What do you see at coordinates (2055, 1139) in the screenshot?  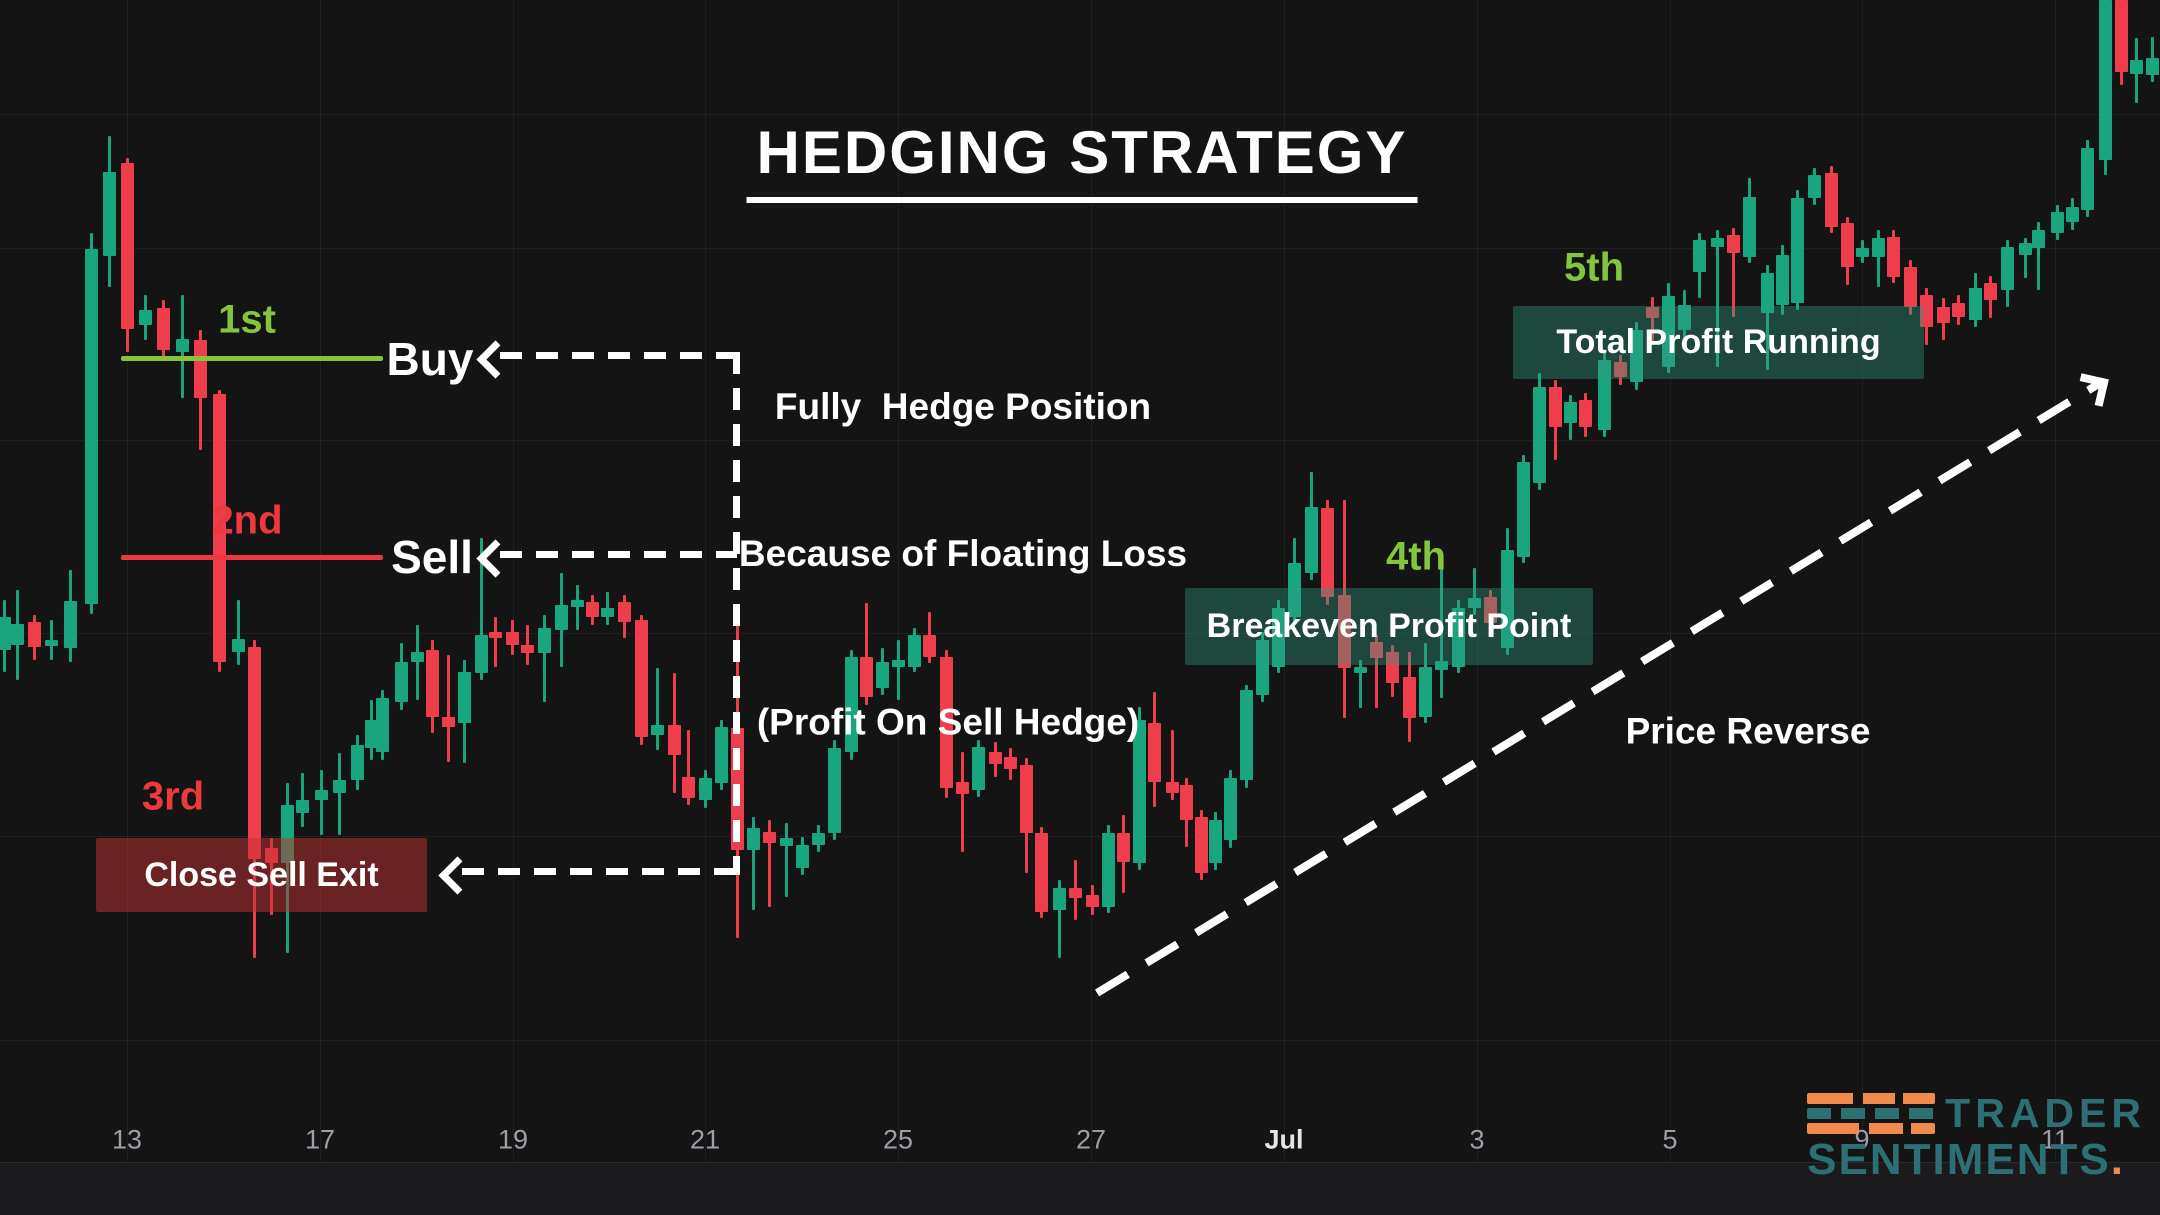 I see `x-axis-label: 11` at bounding box center [2055, 1139].